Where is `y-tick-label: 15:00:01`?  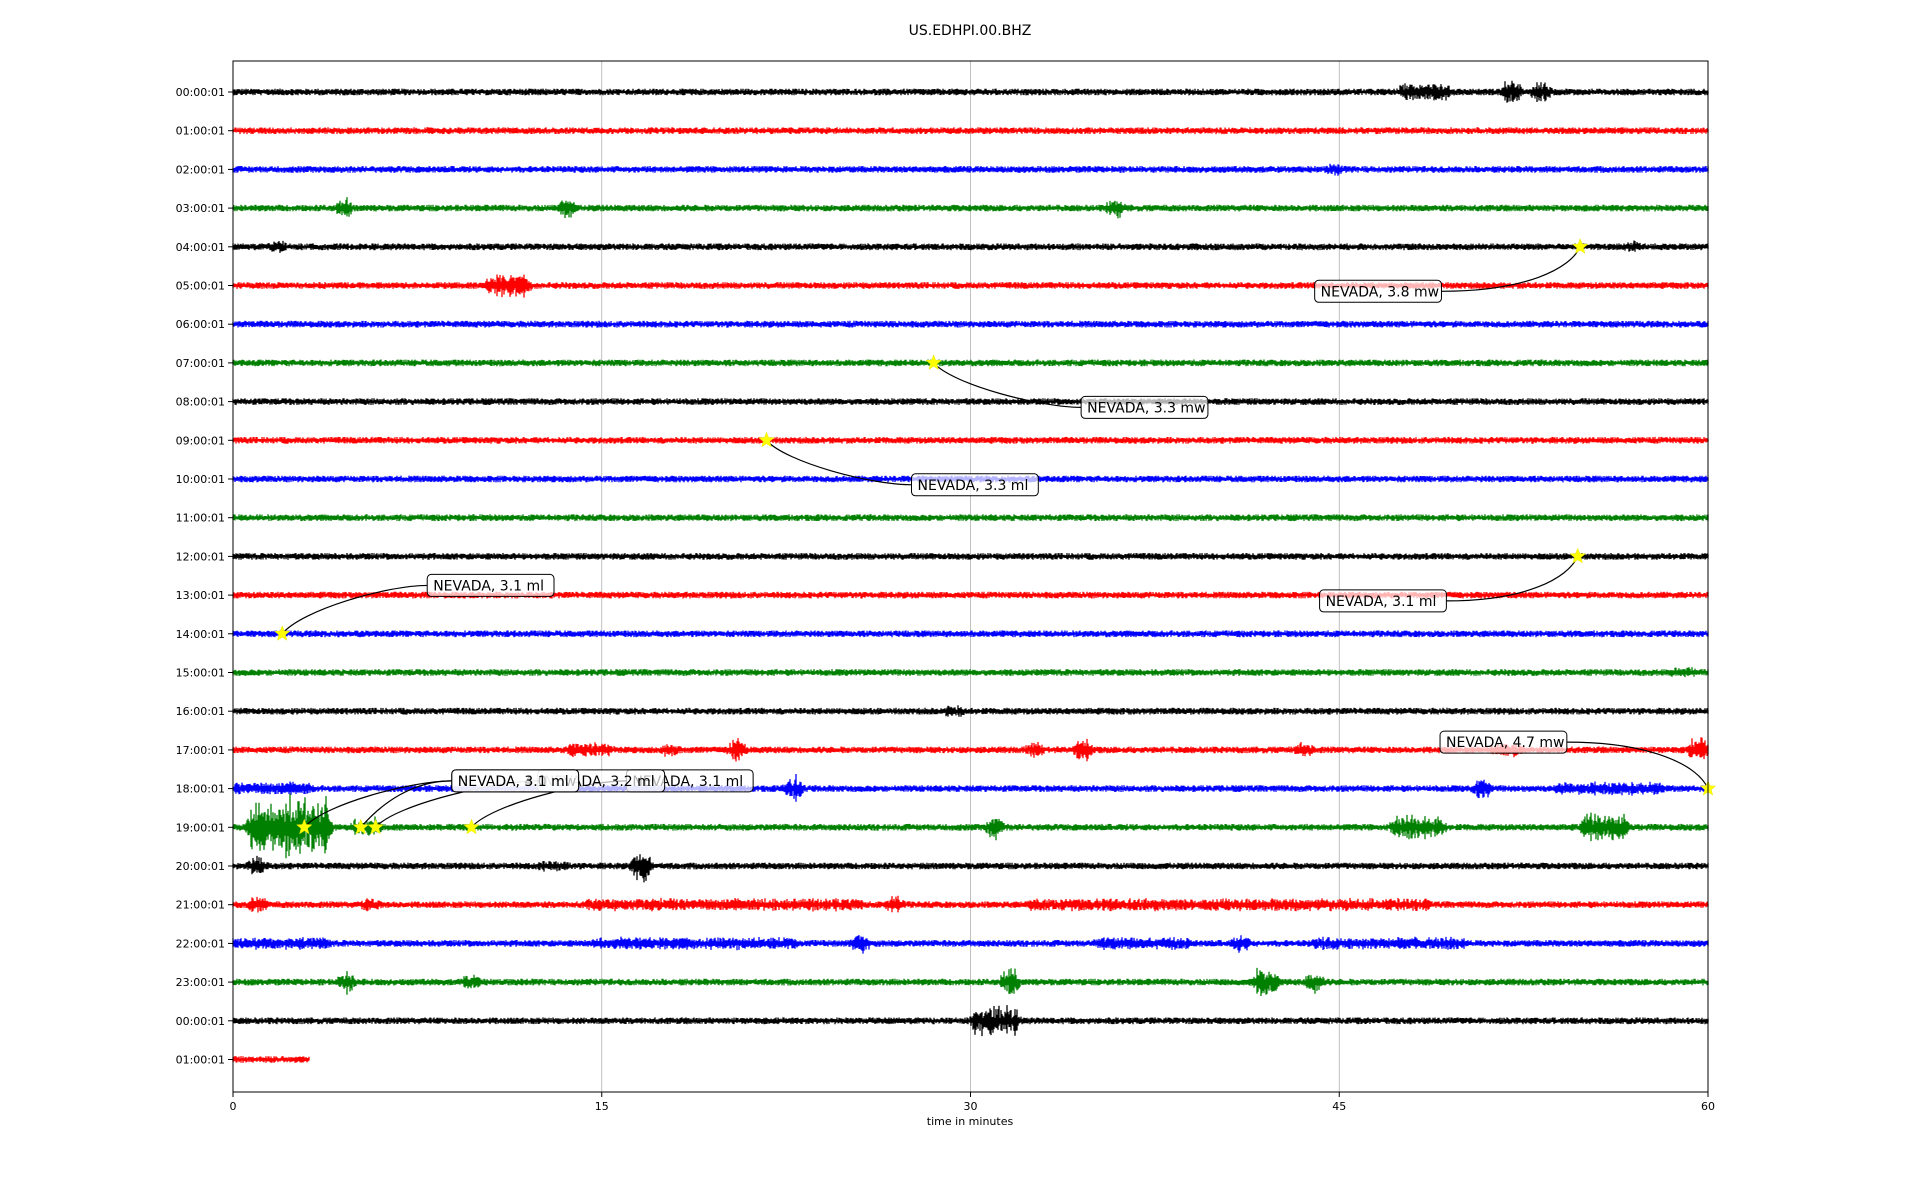 y-tick-label: 15:00:01 is located at coordinates (200, 673).